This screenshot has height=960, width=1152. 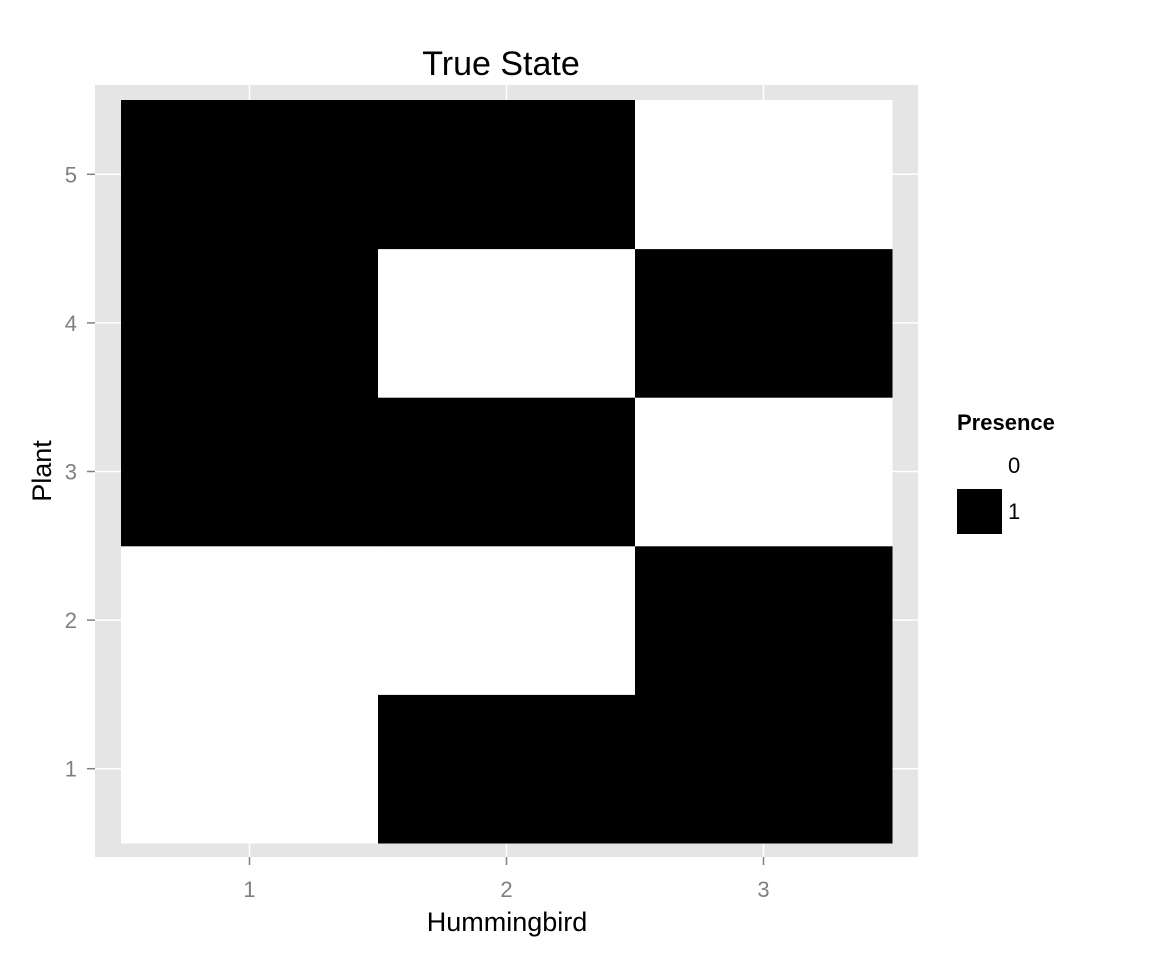 I want to click on y-tick-label-5: 5, so click(x=71, y=174).